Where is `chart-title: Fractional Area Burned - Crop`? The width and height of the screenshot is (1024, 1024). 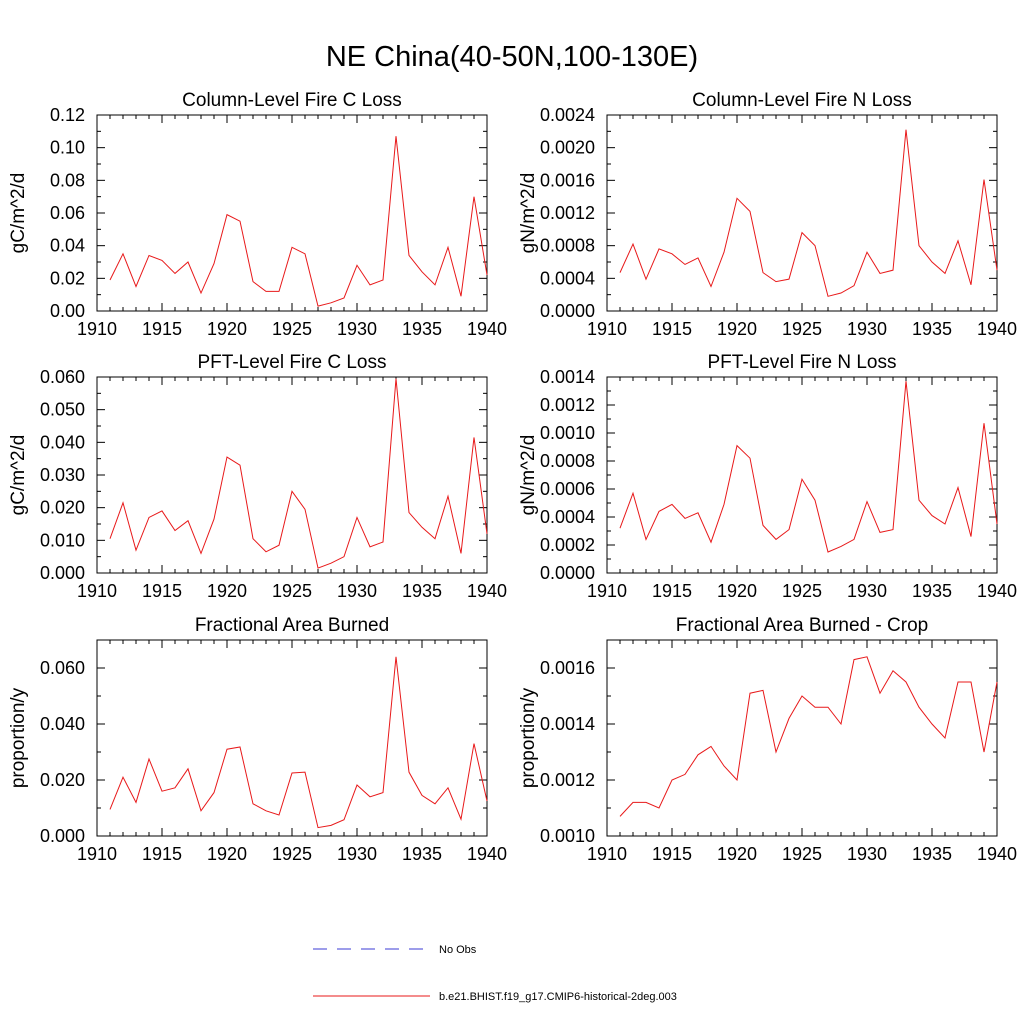
chart-title: Fractional Area Burned - Crop is located at coordinates (802, 625).